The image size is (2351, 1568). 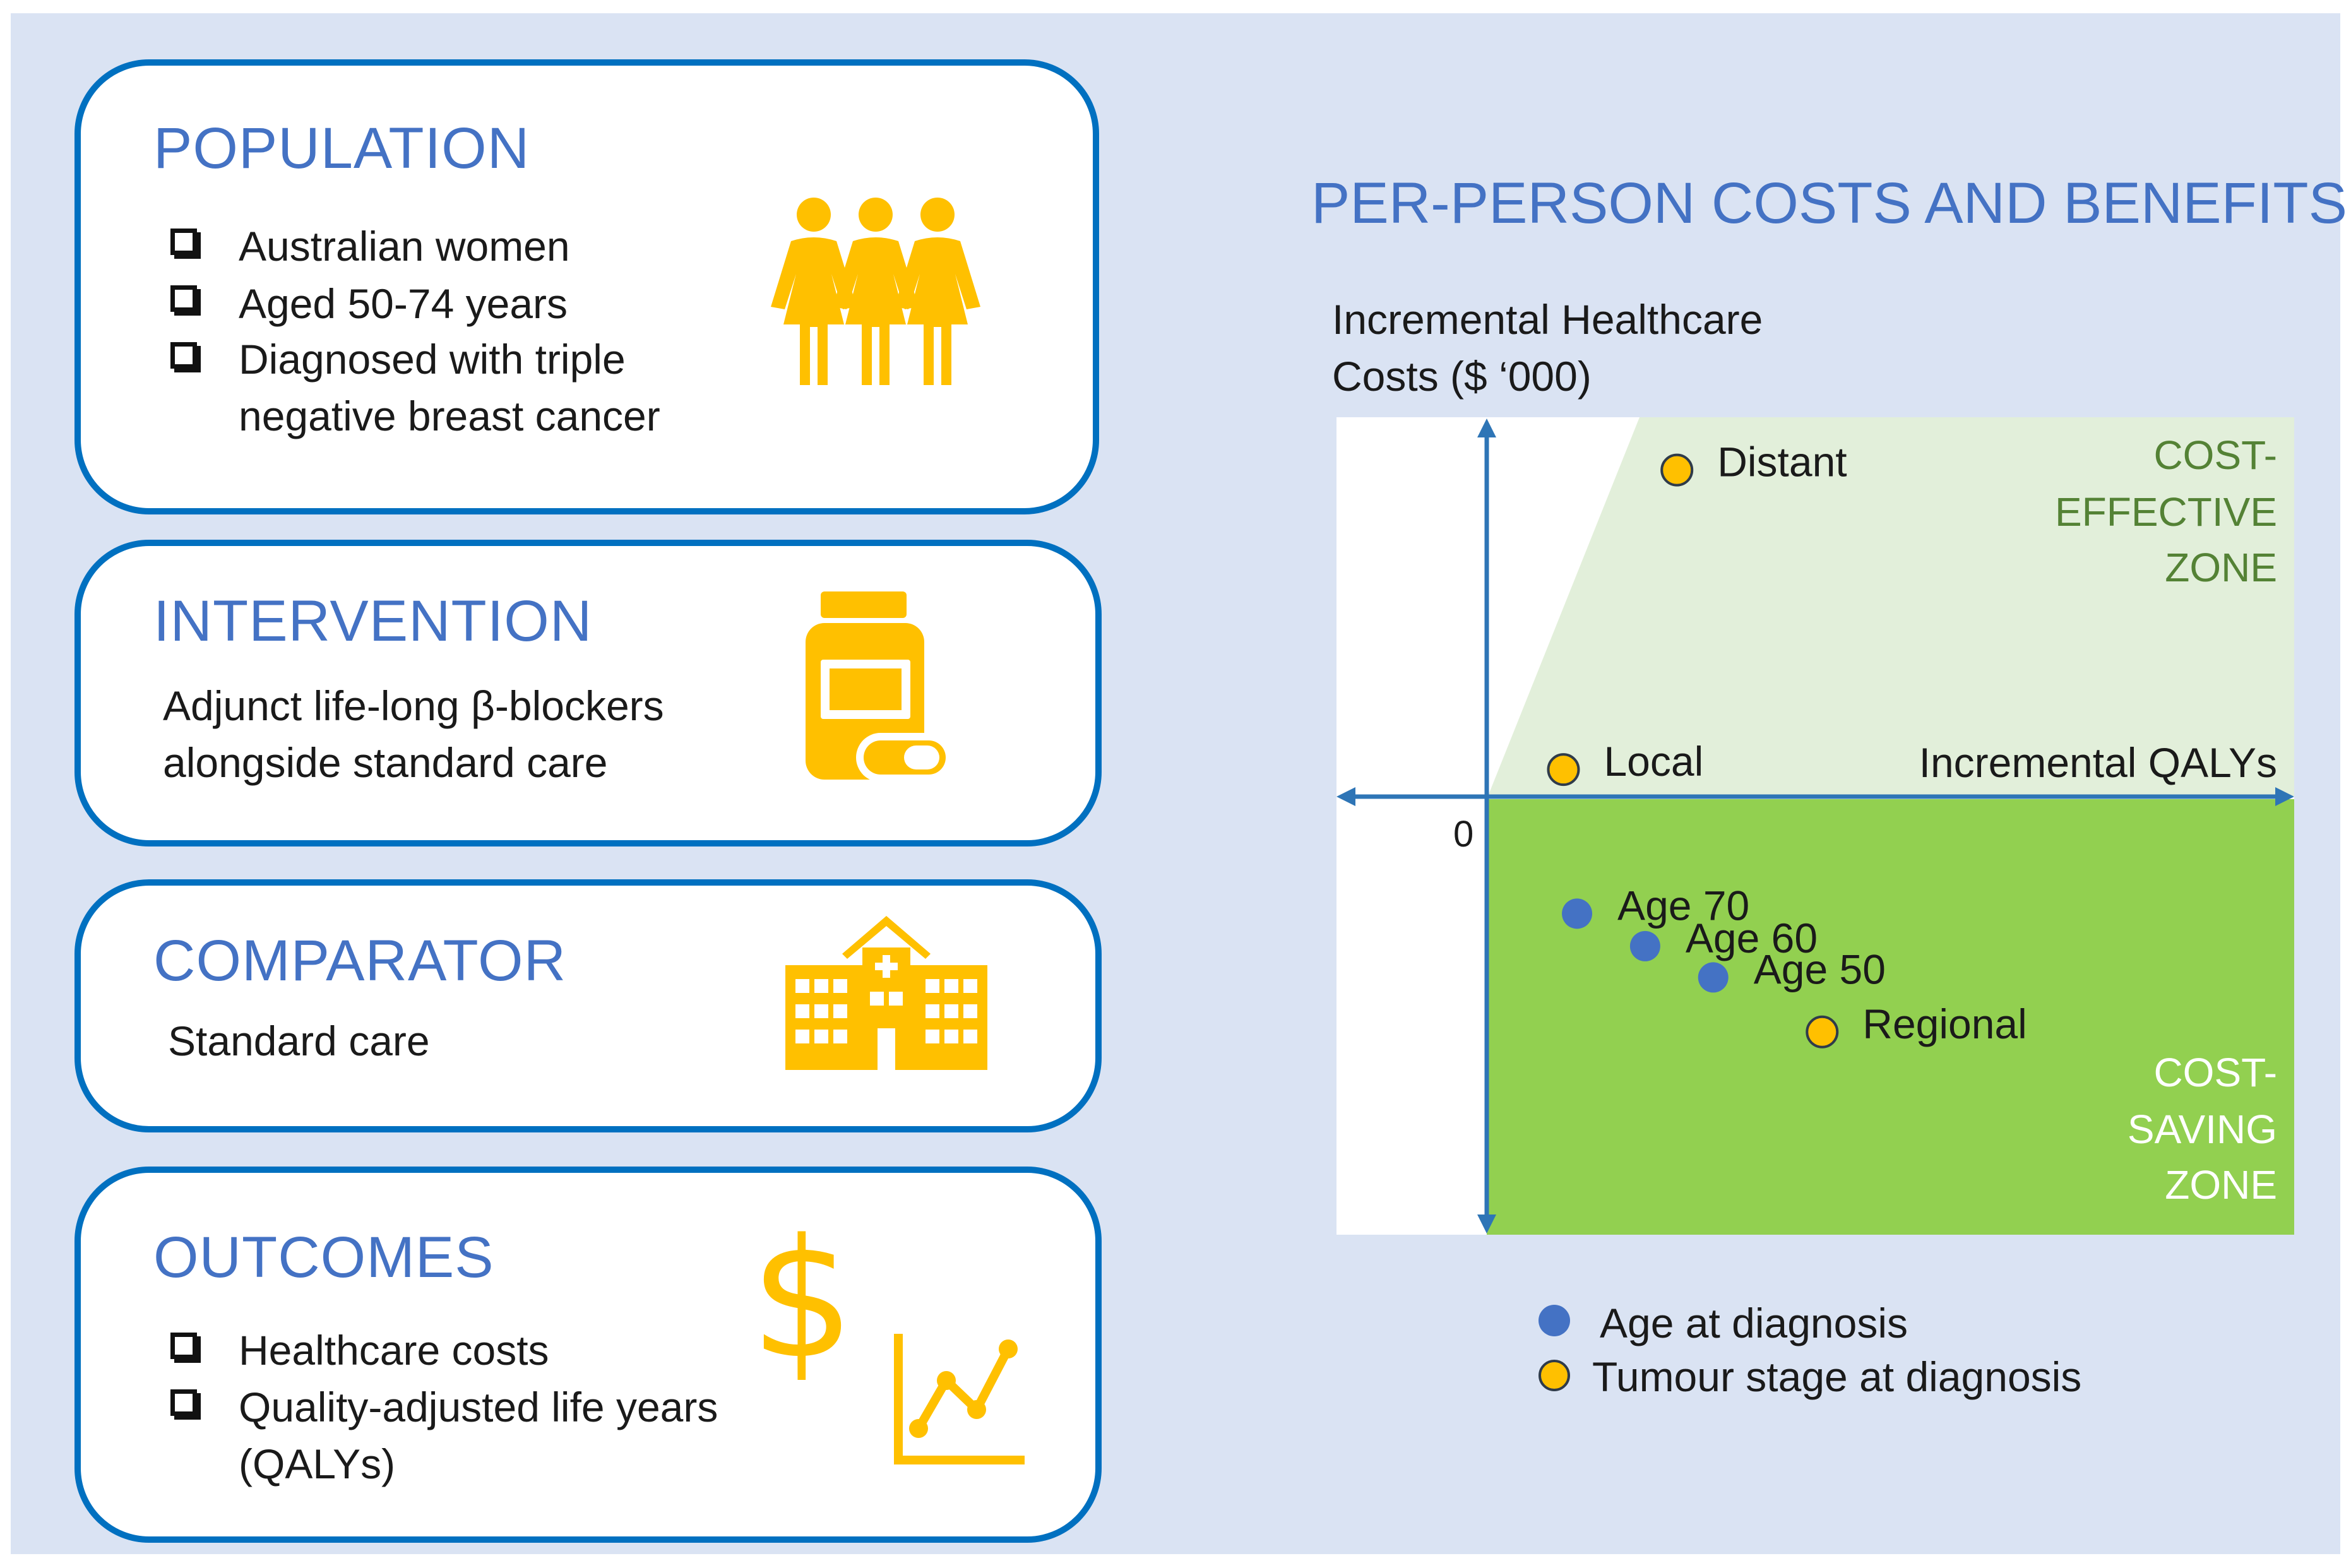 What do you see at coordinates (588, 1005) in the screenshot?
I see `comparator-card: COMPARATOR Standard care` at bounding box center [588, 1005].